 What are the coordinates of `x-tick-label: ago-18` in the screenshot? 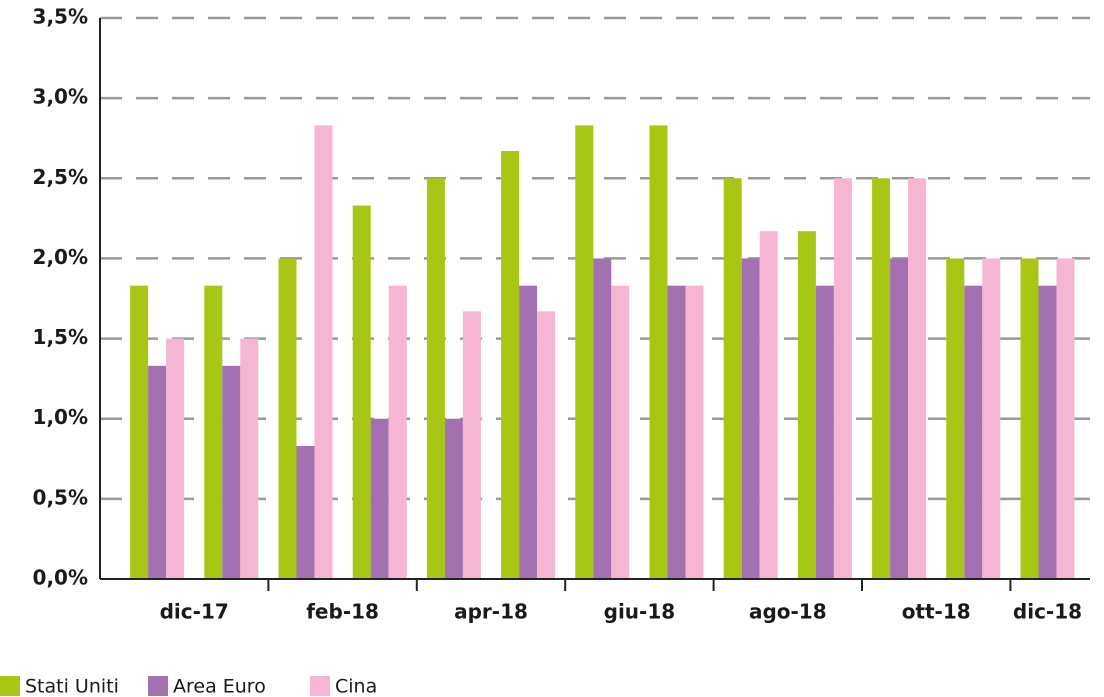 It's located at (788, 612).